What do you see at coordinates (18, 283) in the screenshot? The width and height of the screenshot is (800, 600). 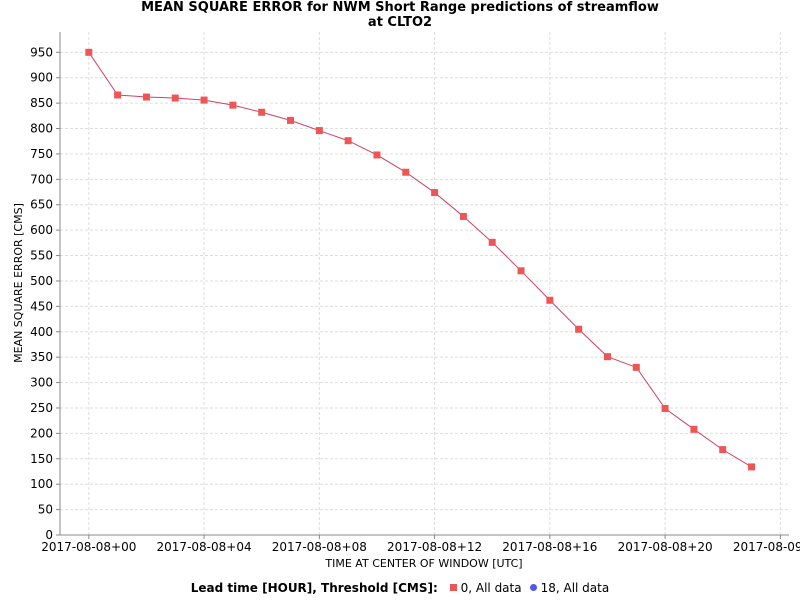 I see `y-axis-title: MEAN SQUARE ERROR [CMS]` at bounding box center [18, 283].